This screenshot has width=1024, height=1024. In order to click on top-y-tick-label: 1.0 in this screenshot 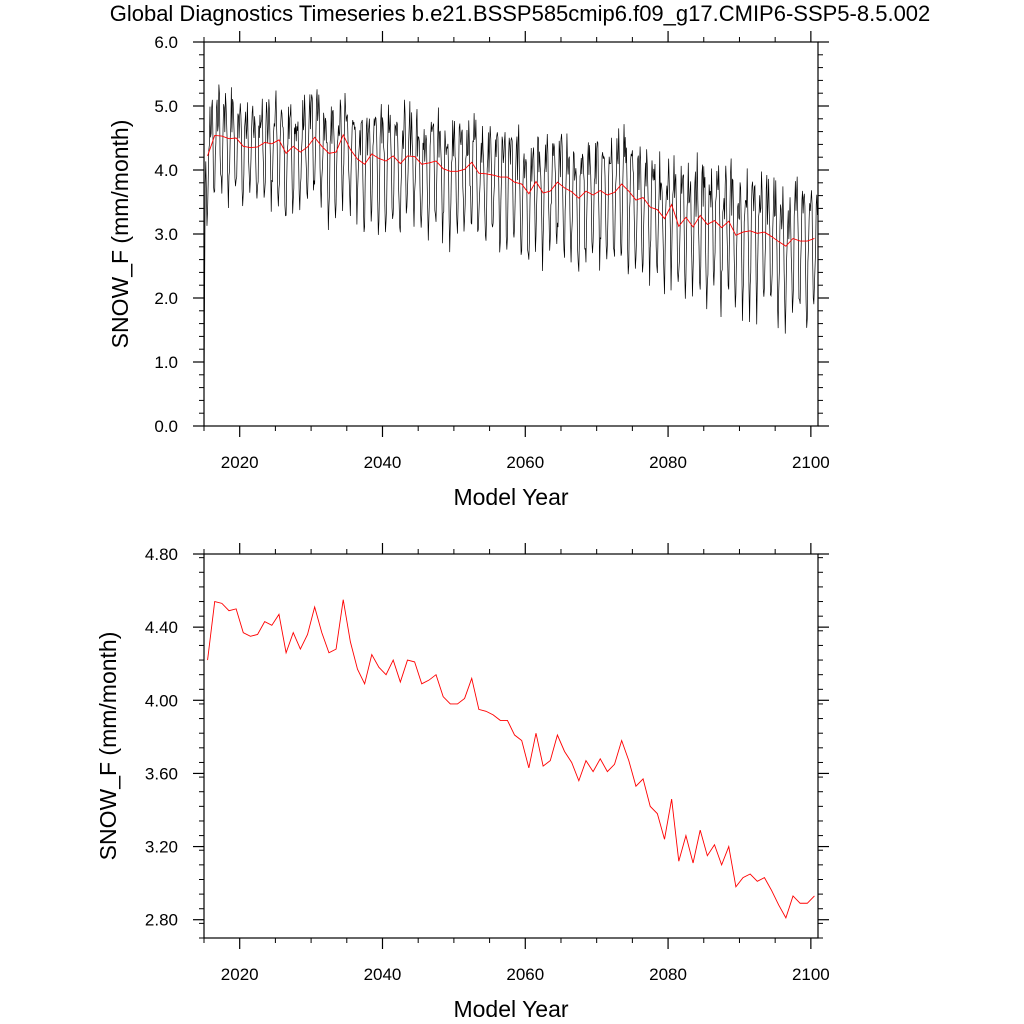, I will do `click(166, 362)`.